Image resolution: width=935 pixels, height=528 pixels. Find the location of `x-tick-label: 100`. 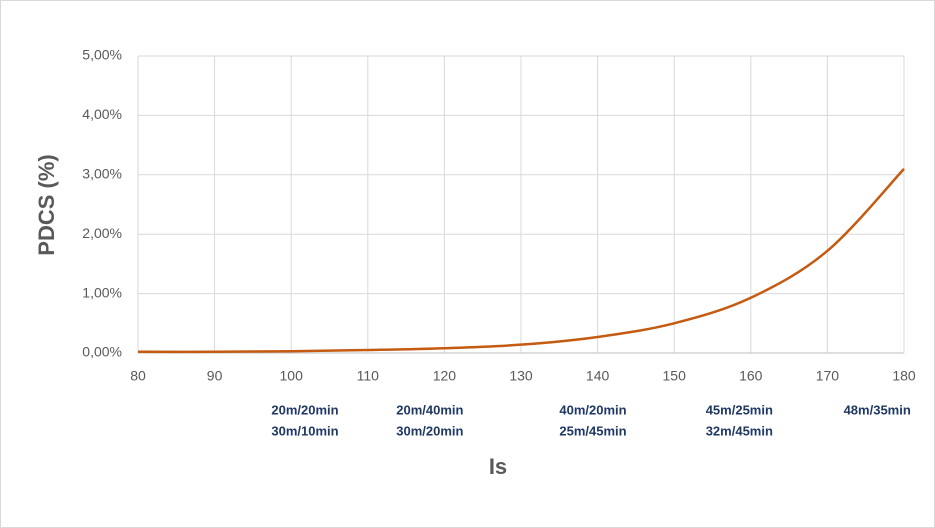

x-tick-label: 100 is located at coordinates (292, 376).